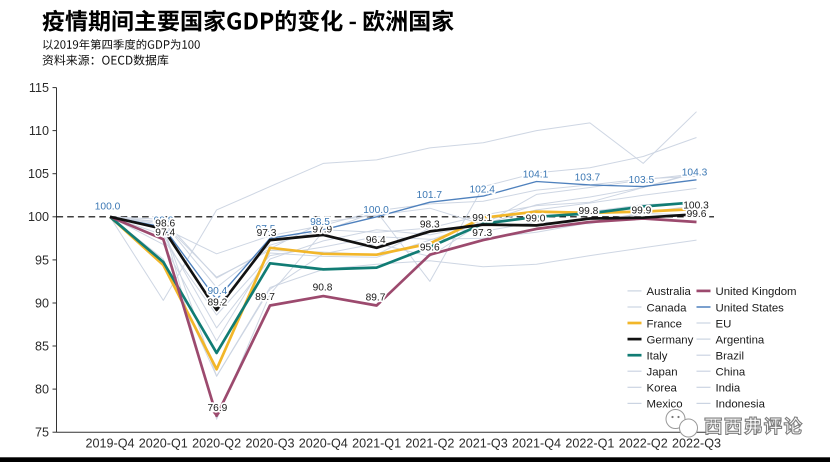 The width and height of the screenshot is (830, 462). I want to click on svg-text: 99.8, so click(588, 211).